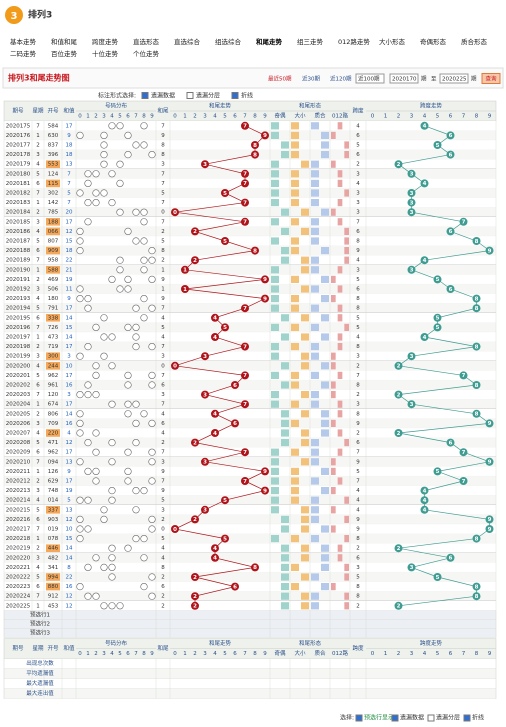 The height and width of the screenshot is (727, 506). Describe the element at coordinates (53, 222) in the screenshot. I see `number: 188` at that location.